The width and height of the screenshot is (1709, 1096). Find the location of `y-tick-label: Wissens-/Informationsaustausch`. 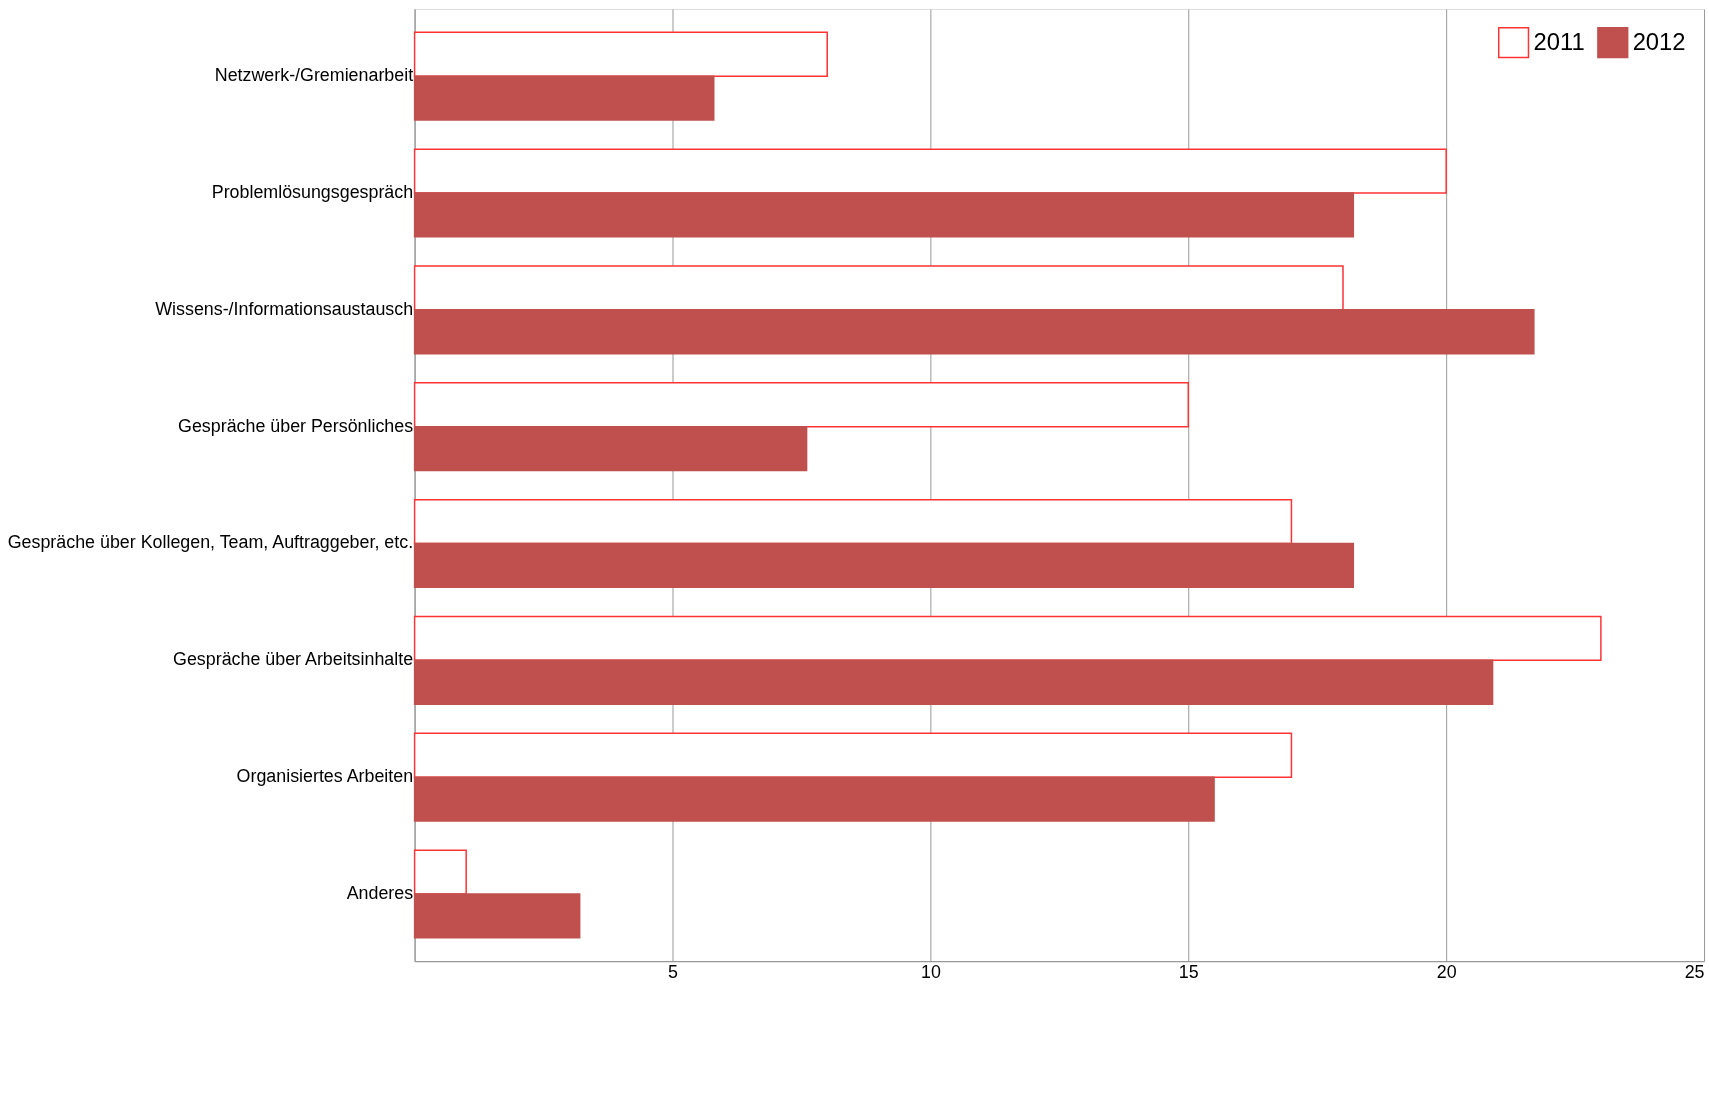

y-tick-label: Wissens-/Informationsaustausch is located at coordinates (284, 308).